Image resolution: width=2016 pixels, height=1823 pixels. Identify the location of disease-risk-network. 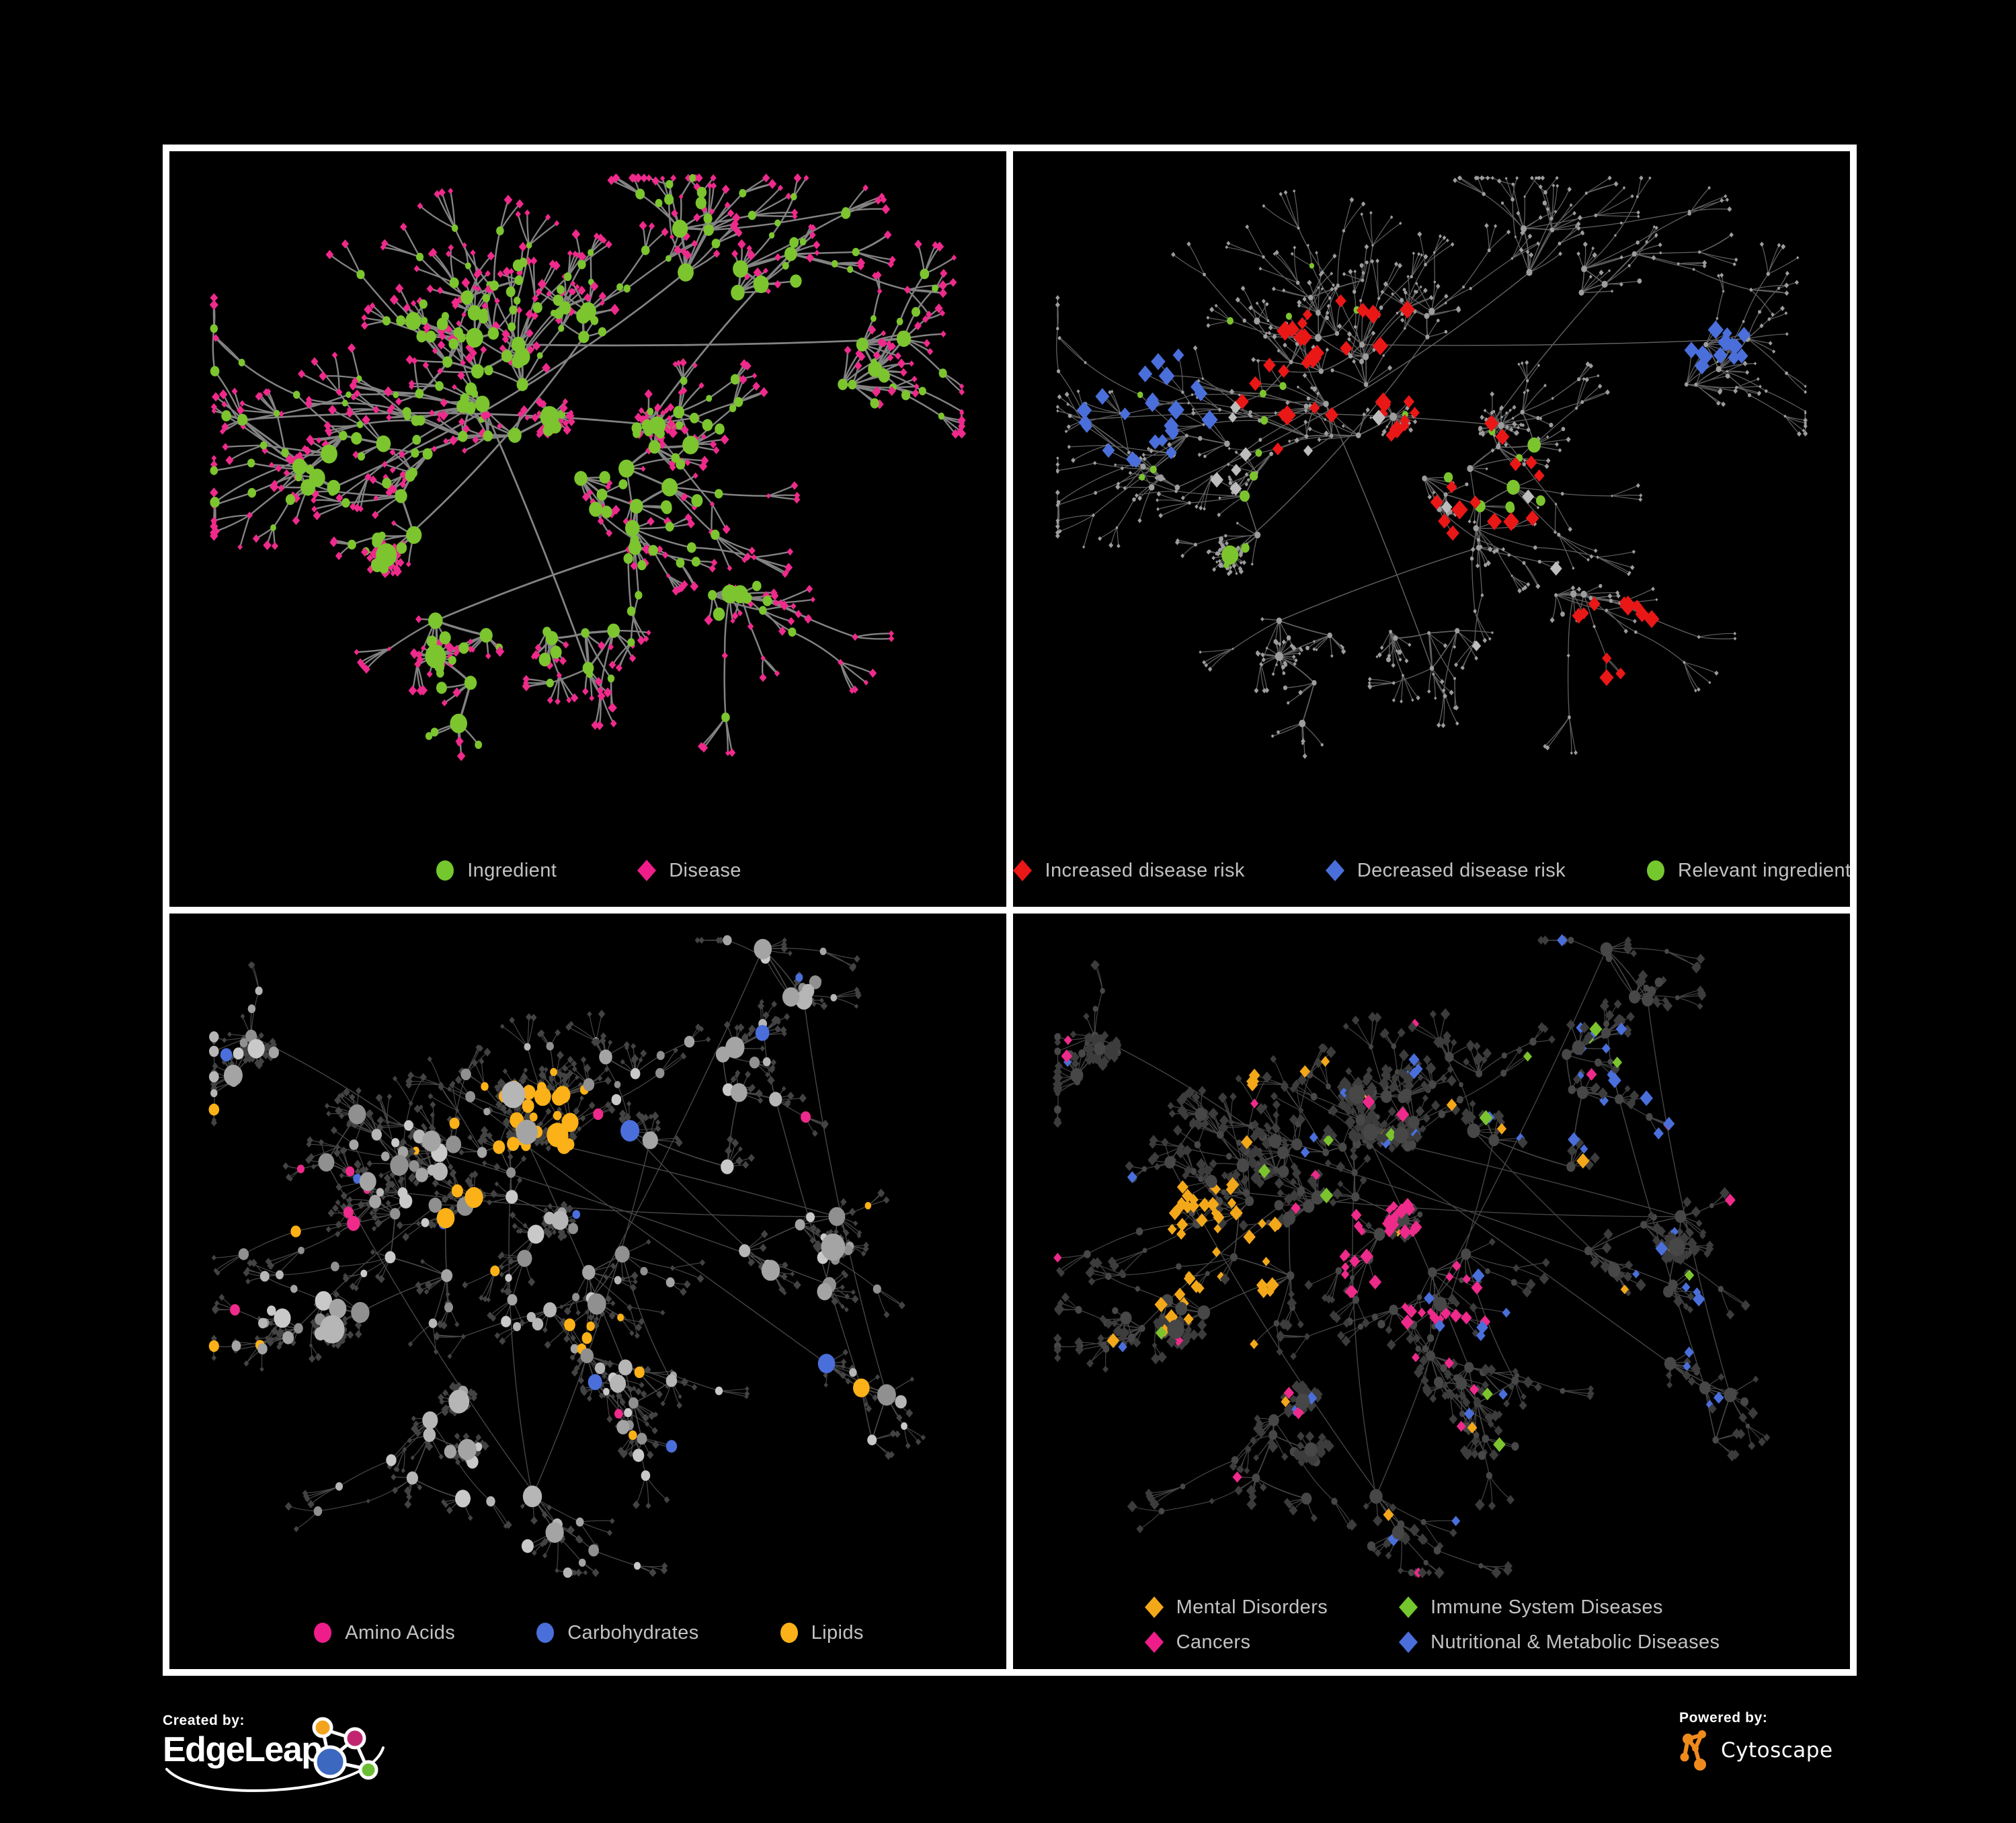
(1431, 467).